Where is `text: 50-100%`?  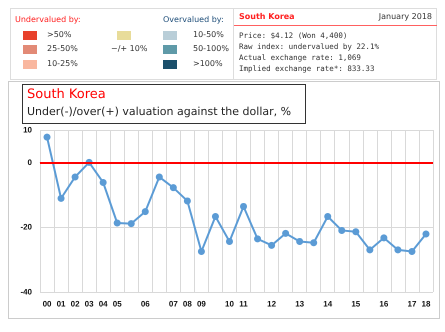
text: 50-100% is located at coordinates (211, 48).